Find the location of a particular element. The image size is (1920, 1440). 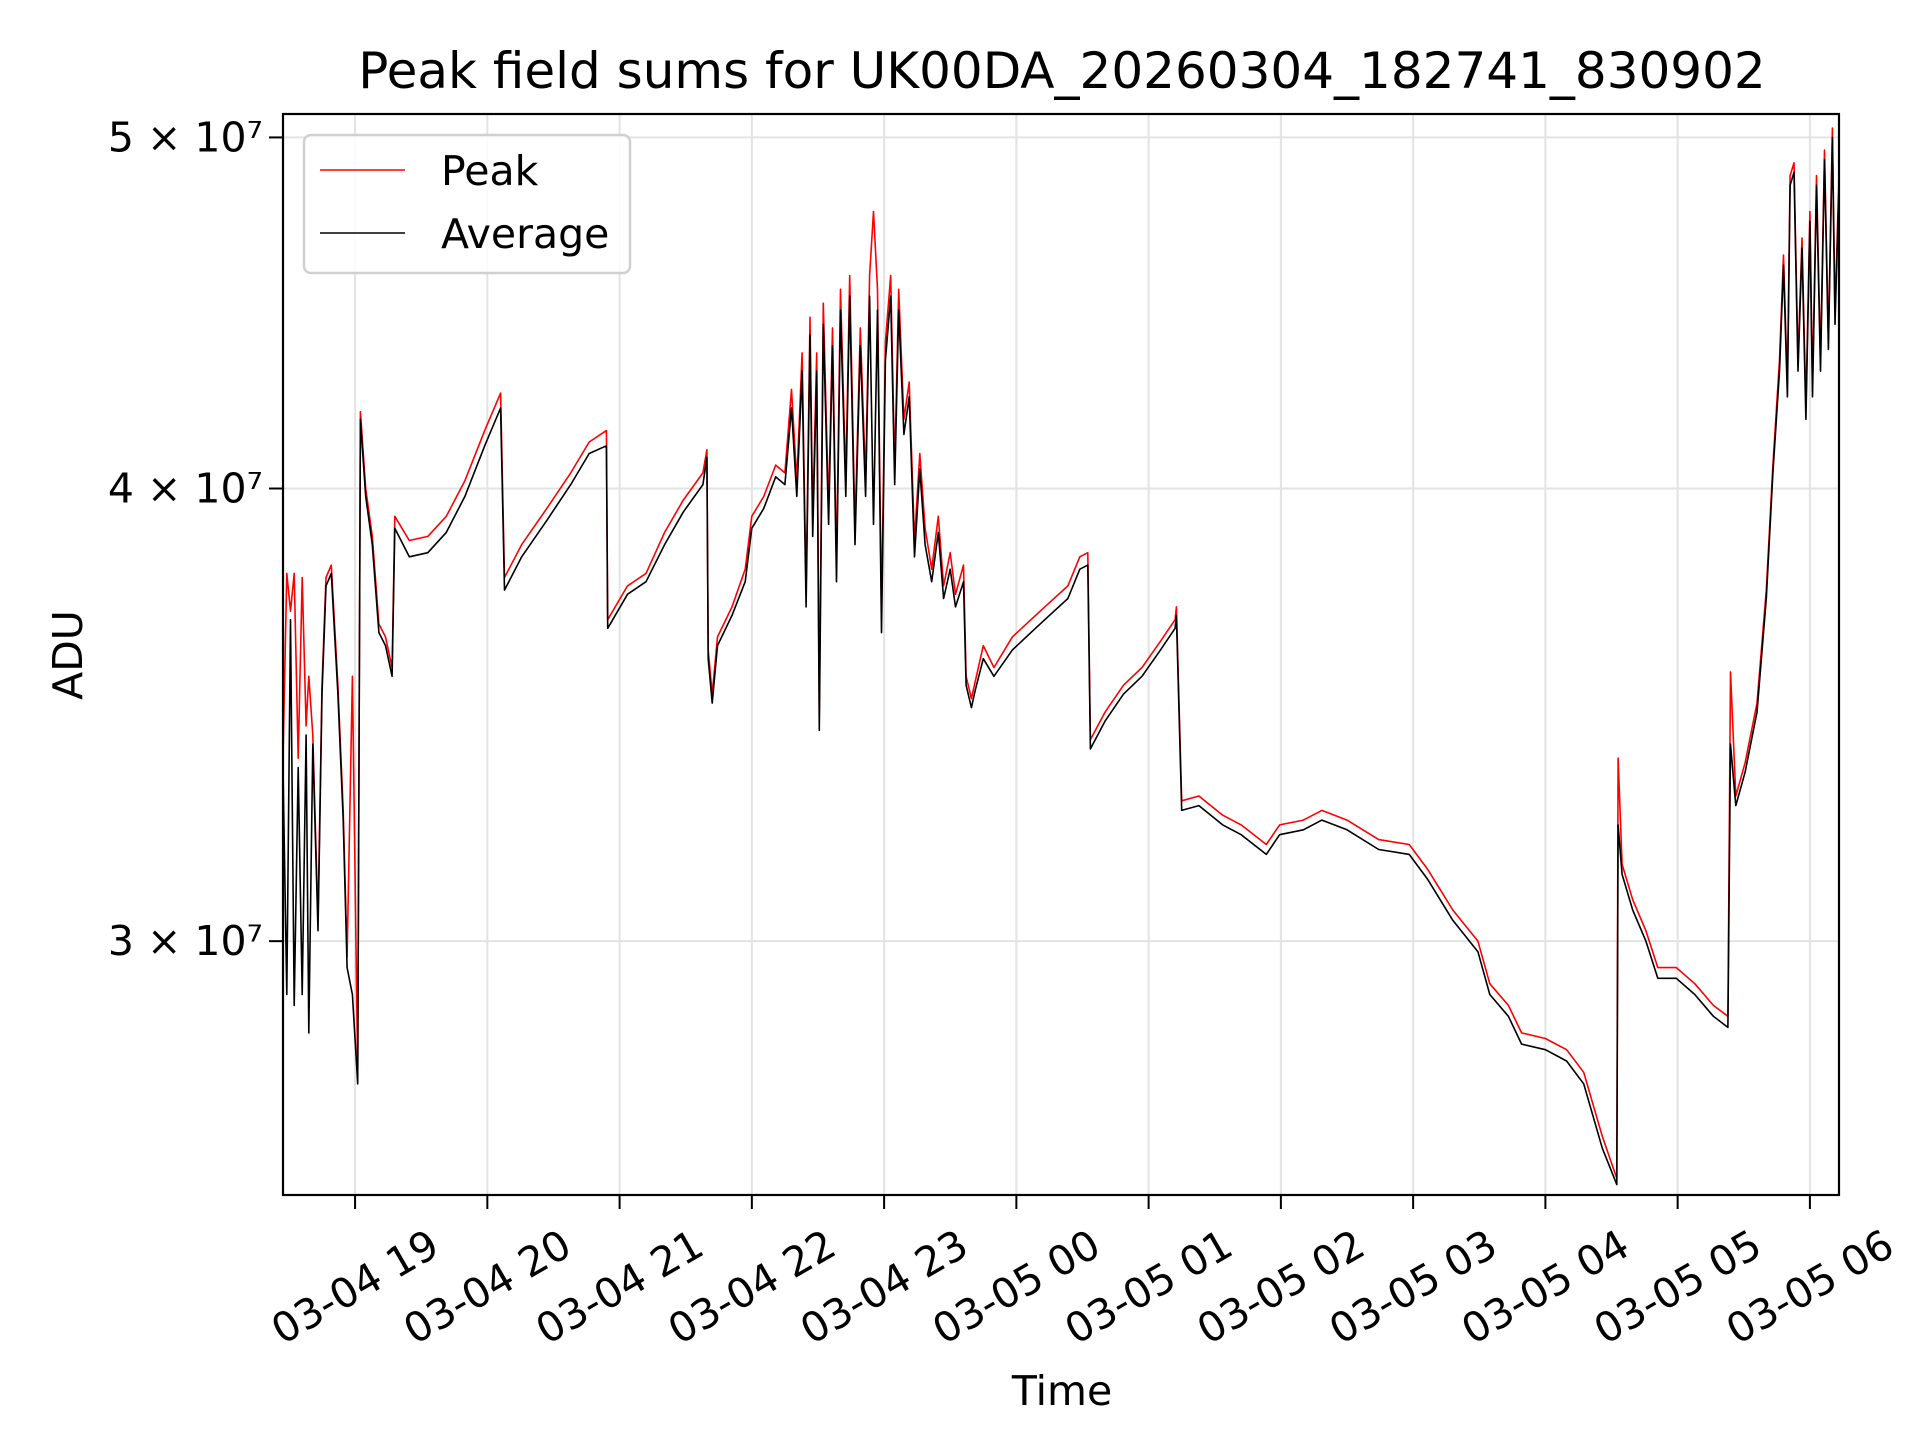

x-axis-label: Time is located at coordinates (1061, 1391).